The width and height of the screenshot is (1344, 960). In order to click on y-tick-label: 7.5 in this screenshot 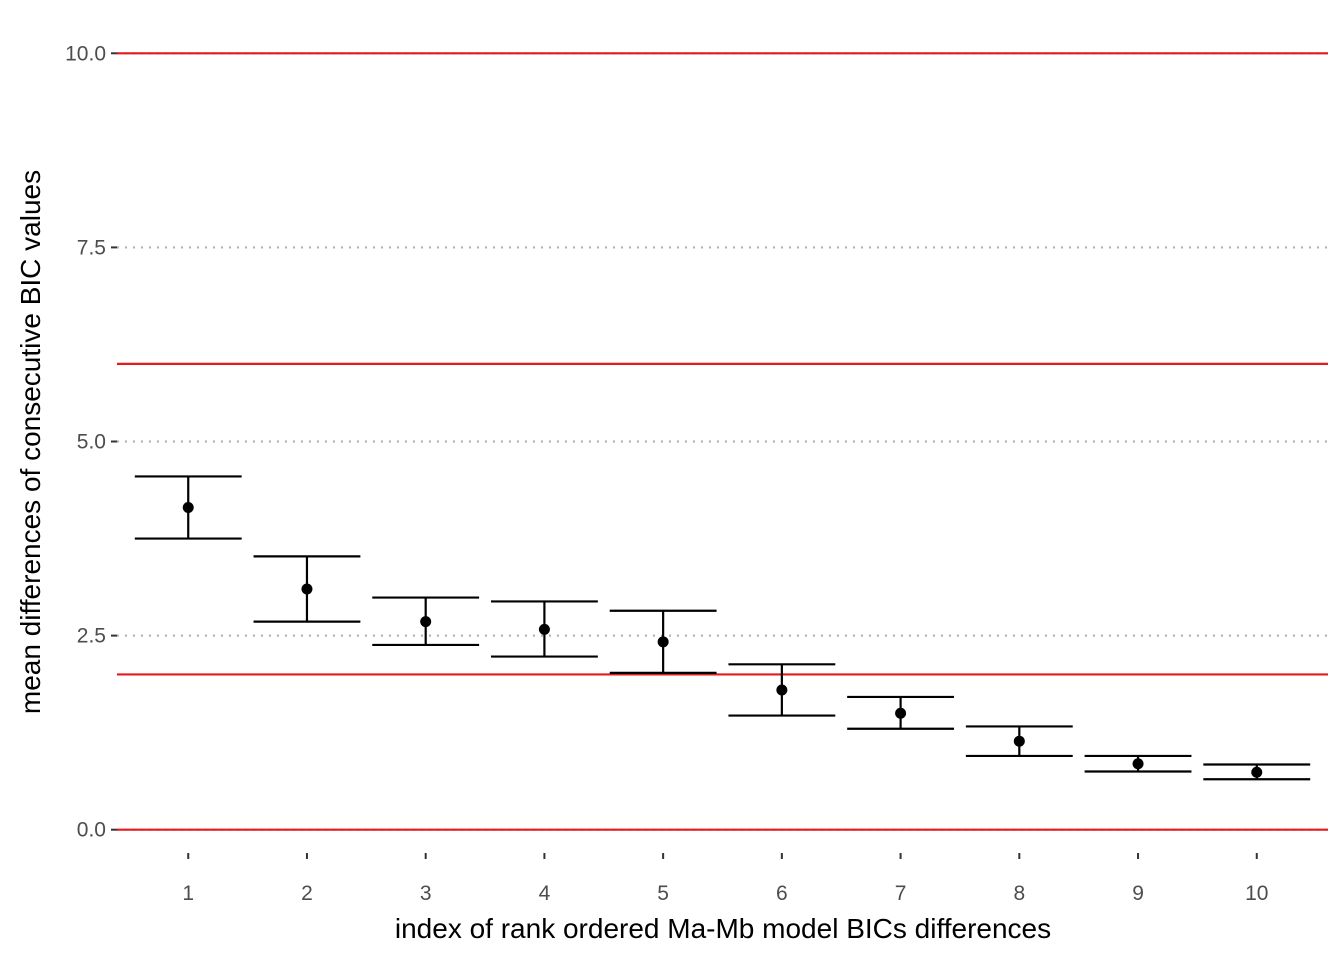, I will do `click(91, 247)`.